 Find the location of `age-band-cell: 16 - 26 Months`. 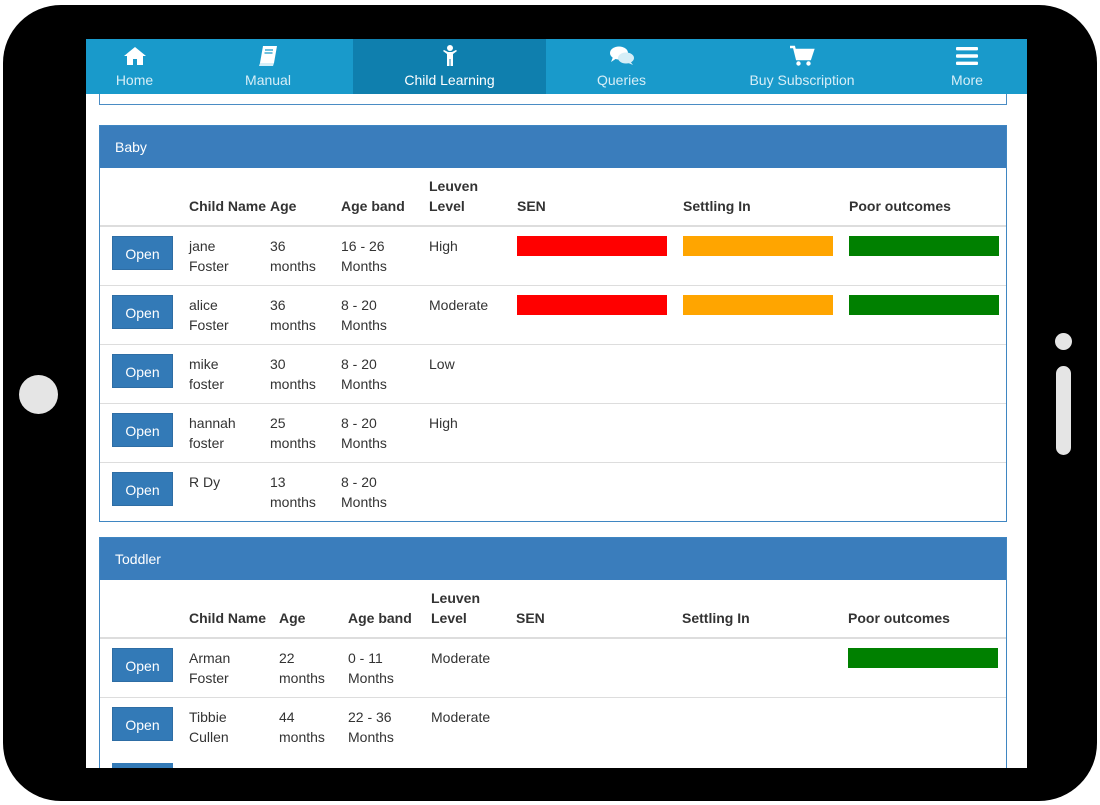

age-band-cell: 16 - 26 Months is located at coordinates (385, 256).